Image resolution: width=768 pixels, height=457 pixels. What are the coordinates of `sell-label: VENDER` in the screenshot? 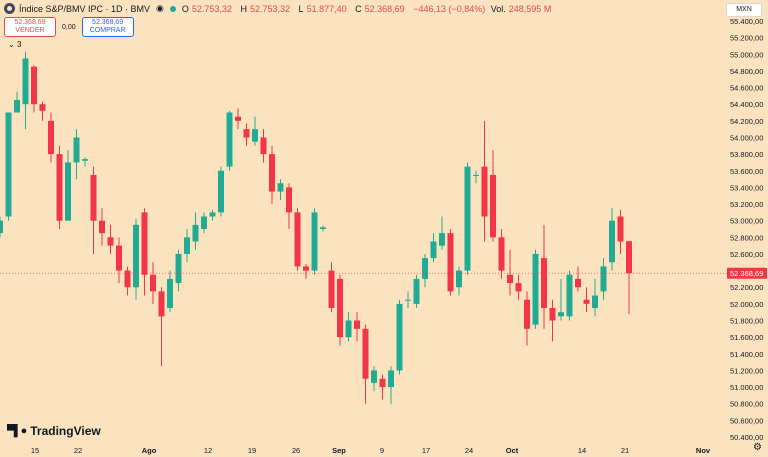 It's located at (30, 30).